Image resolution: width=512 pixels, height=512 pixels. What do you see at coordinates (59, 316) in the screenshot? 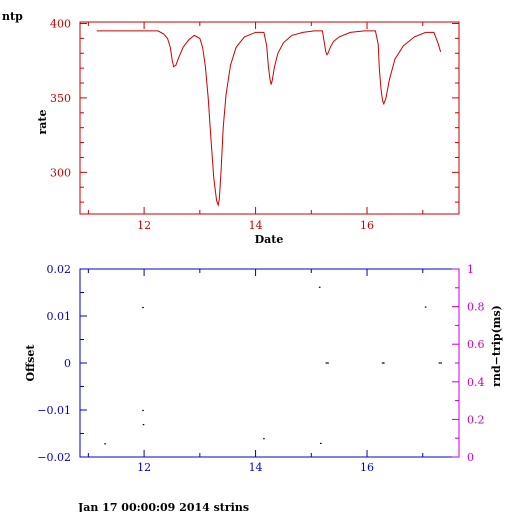
I see `offset-y-tick-label: 0.01` at bounding box center [59, 316].